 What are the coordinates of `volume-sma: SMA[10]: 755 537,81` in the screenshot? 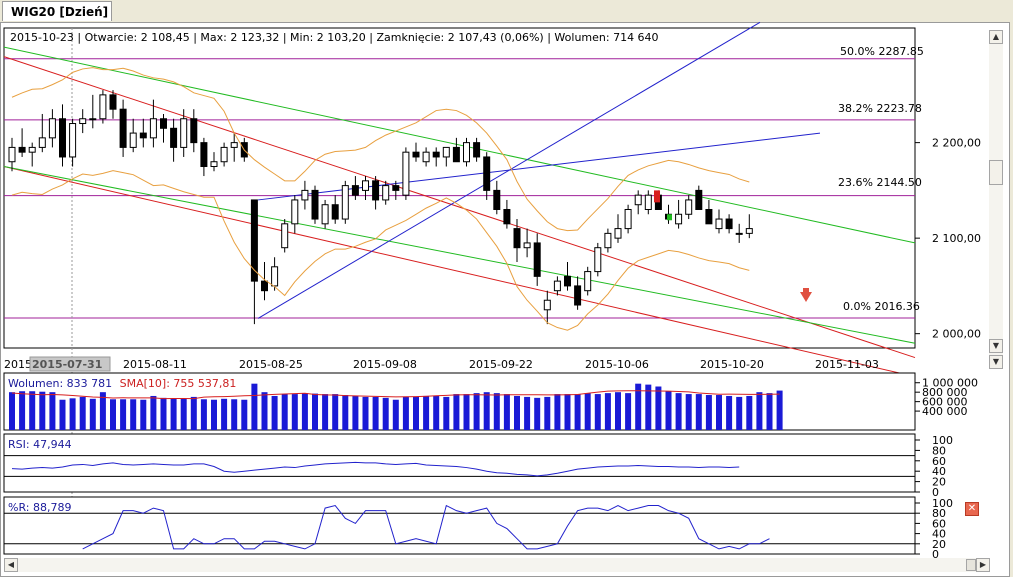 It's located at (178, 383).